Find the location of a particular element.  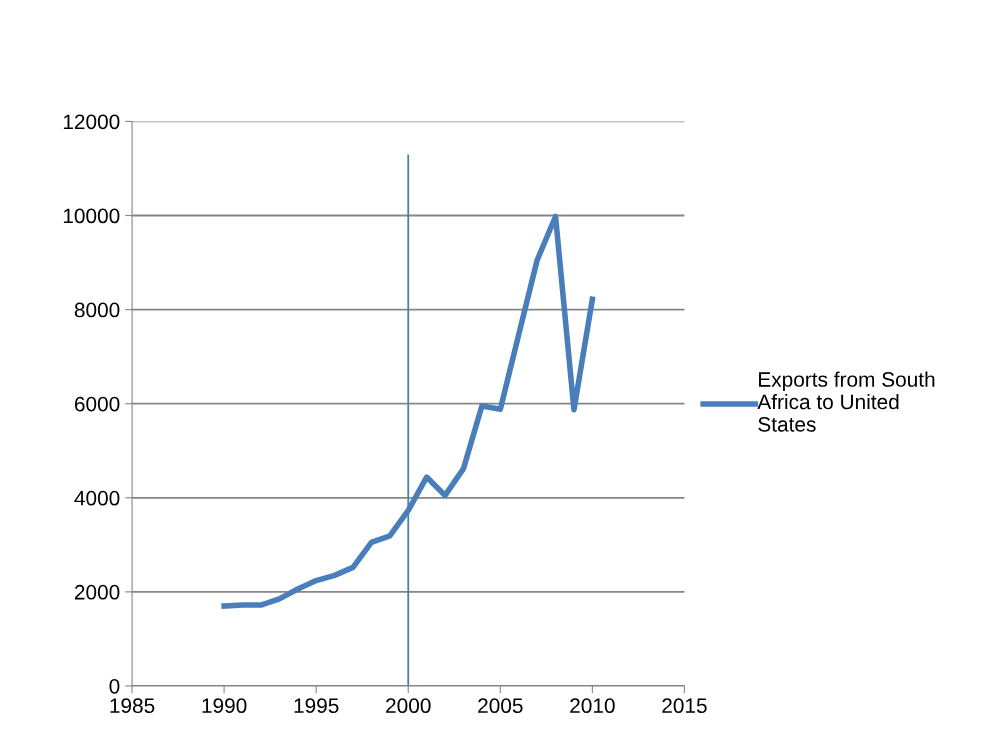

legend-label: Exports from South Africa to United States is located at coordinates (846, 401).